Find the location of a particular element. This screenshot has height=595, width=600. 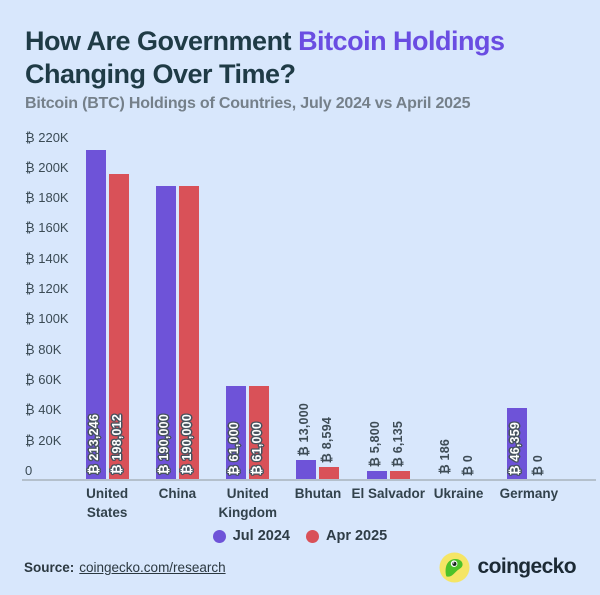

bar-value-label: ₿ 213,246 is located at coordinates (93, 444).